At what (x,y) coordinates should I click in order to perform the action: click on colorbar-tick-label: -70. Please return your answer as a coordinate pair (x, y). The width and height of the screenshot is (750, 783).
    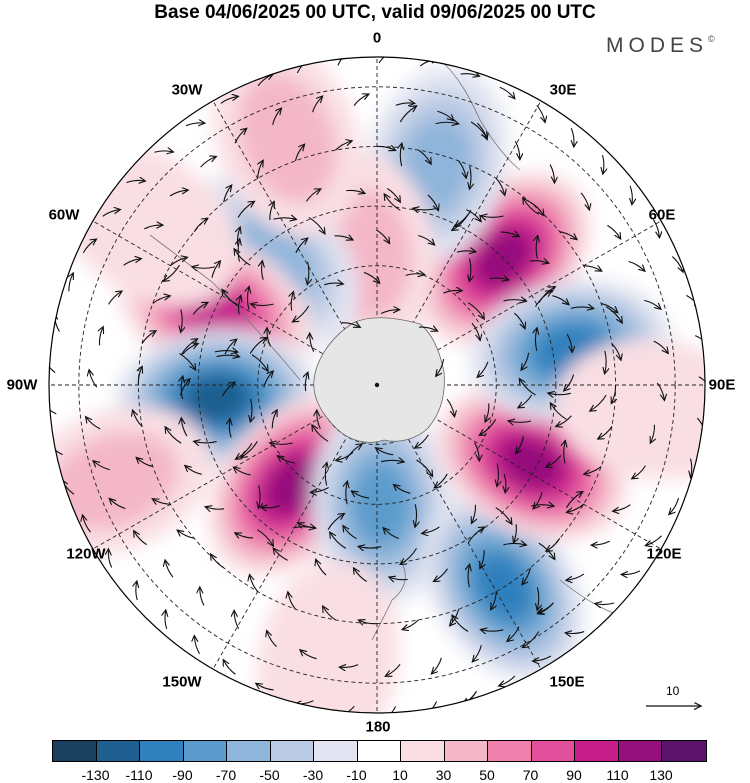
    Looking at the image, I should click on (226, 775).